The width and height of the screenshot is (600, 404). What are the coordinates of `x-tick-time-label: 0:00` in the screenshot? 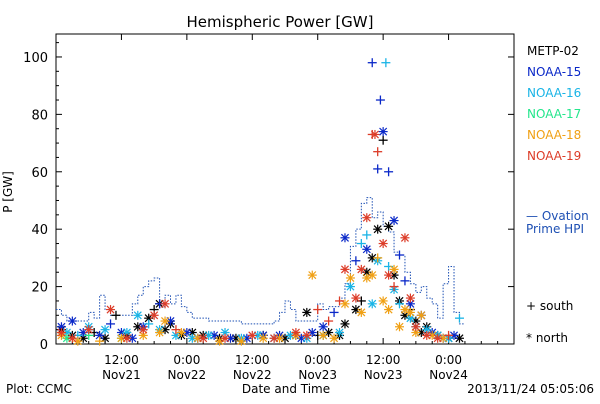 It's located at (317, 360).